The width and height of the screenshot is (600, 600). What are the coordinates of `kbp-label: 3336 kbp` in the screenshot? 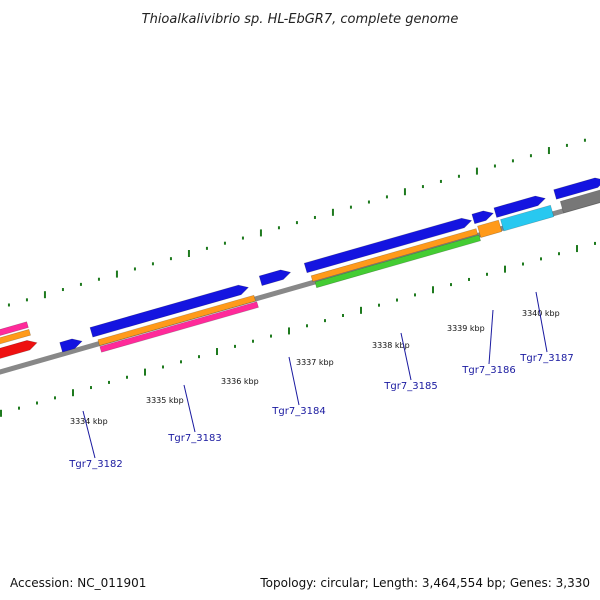 It's located at (240, 381).